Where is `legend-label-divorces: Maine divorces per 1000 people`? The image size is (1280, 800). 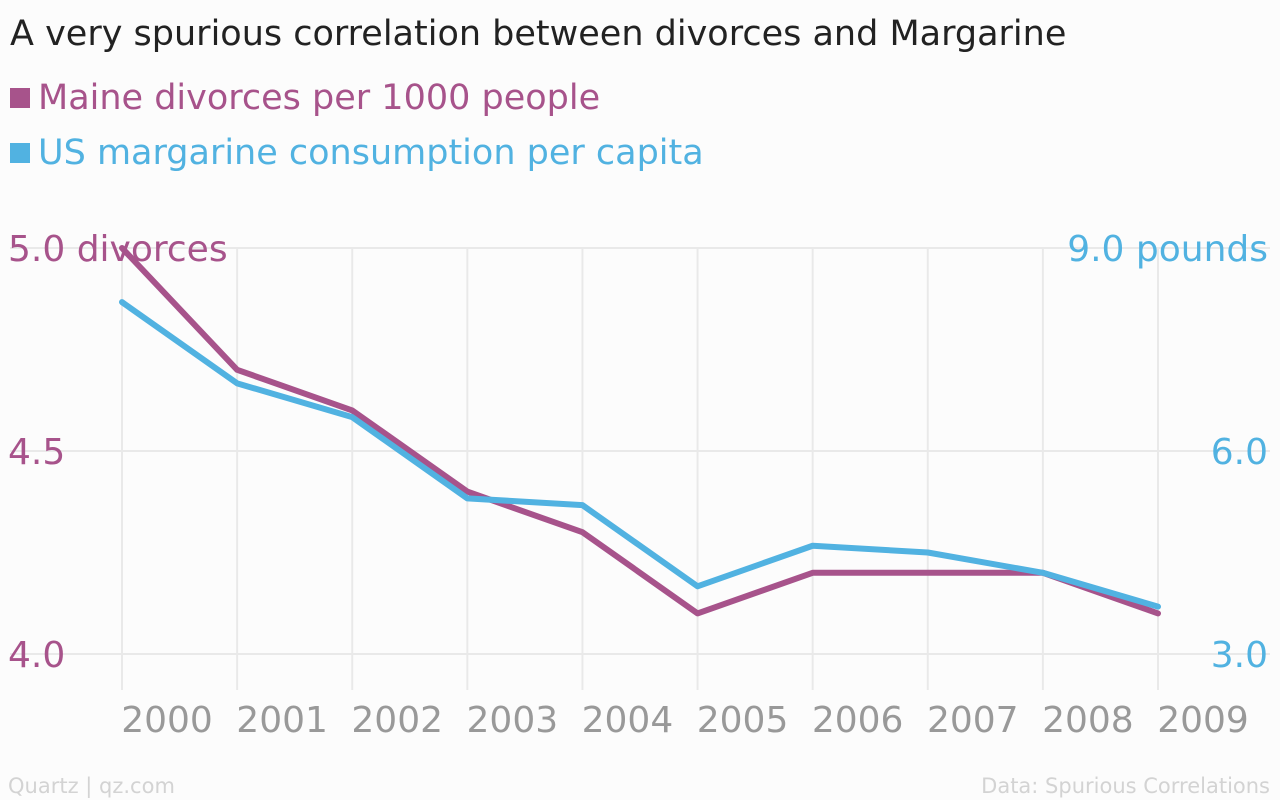
legend-label-divorces: Maine divorces per 1000 people is located at coordinates (319, 98).